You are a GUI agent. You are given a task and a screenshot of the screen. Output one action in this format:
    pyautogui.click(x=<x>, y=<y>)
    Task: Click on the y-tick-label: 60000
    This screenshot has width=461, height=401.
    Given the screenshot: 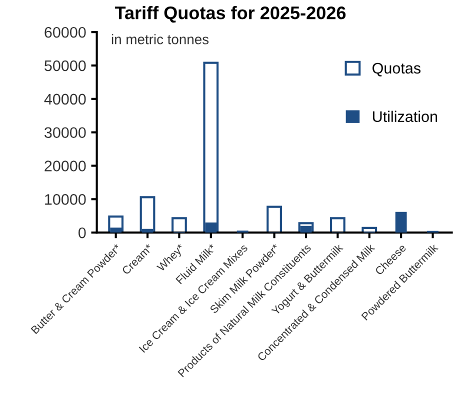 What is the action you would take?
    pyautogui.click(x=65, y=32)
    